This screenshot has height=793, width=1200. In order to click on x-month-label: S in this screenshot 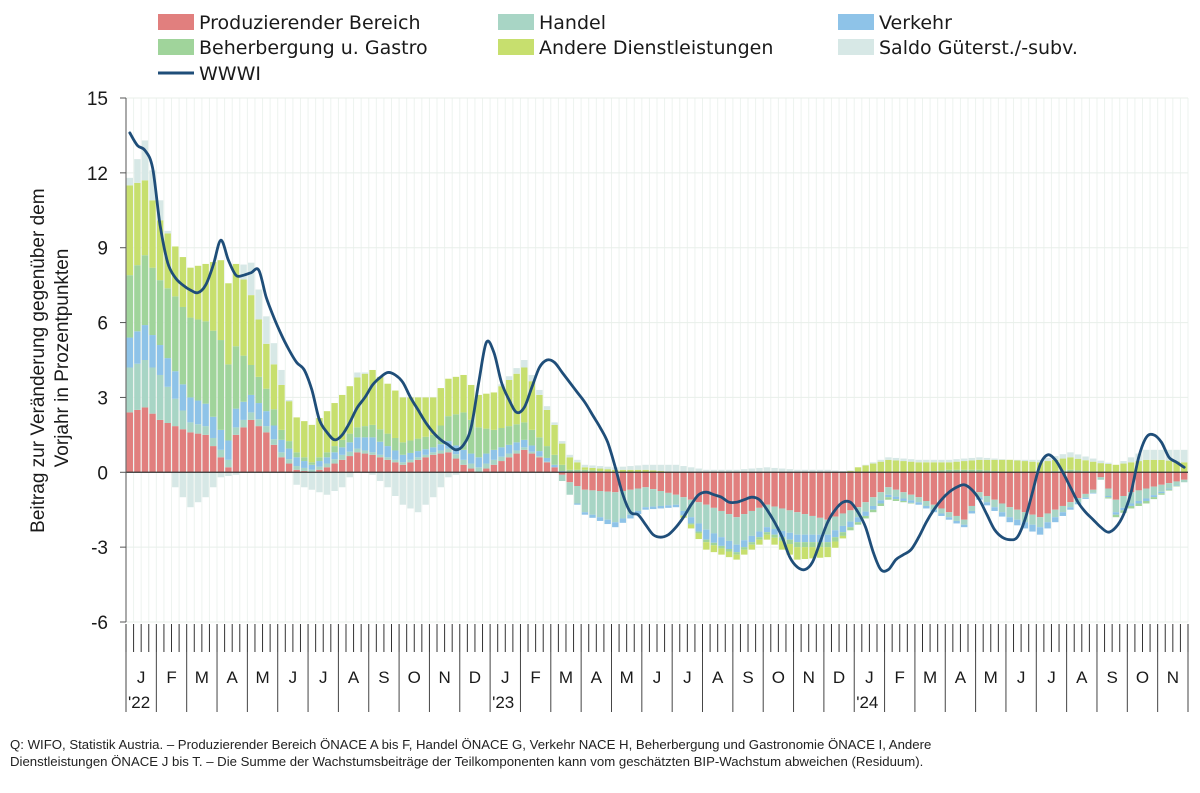, I will do `click(383, 677)`.